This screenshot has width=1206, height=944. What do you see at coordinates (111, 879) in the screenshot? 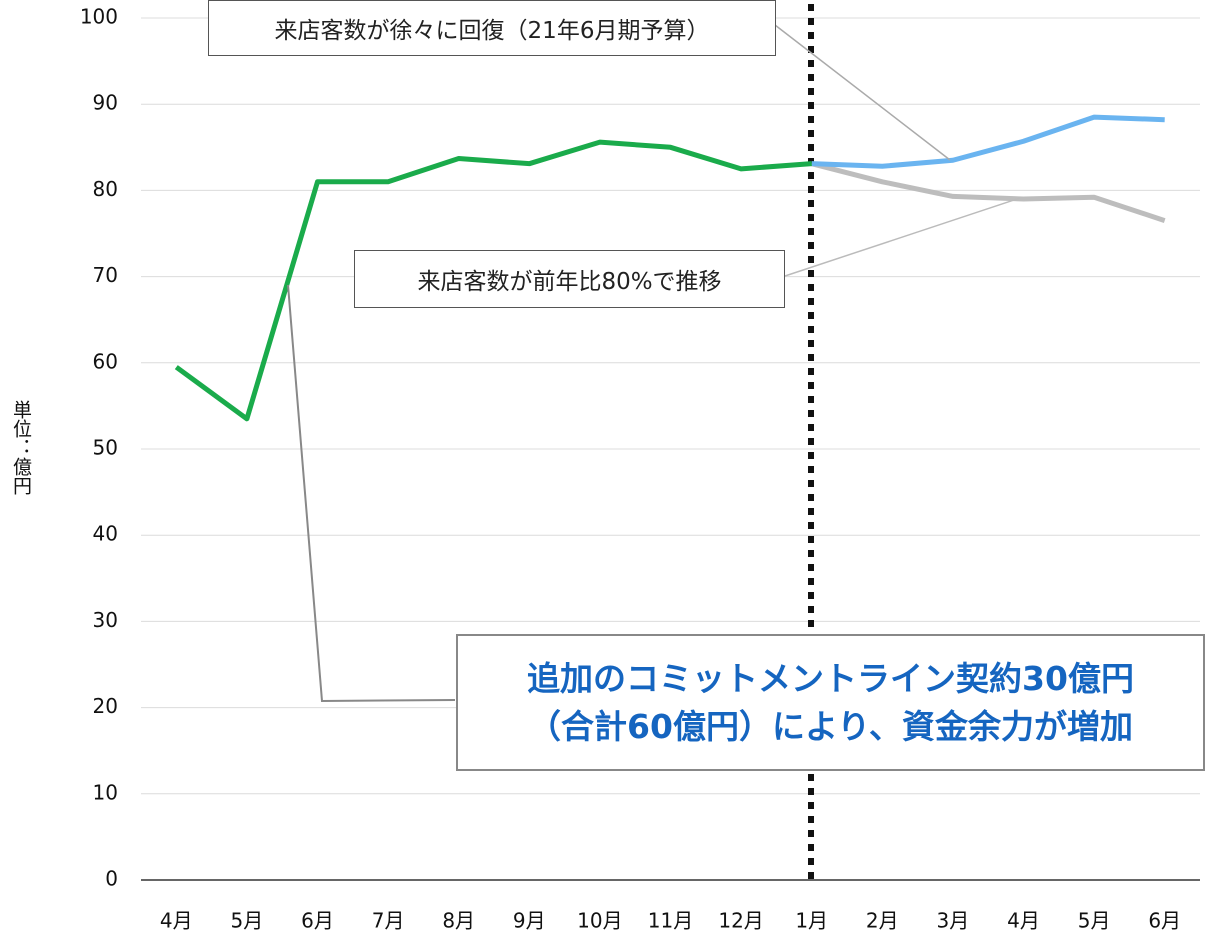
I see `y-tick-label: 0` at bounding box center [111, 879].